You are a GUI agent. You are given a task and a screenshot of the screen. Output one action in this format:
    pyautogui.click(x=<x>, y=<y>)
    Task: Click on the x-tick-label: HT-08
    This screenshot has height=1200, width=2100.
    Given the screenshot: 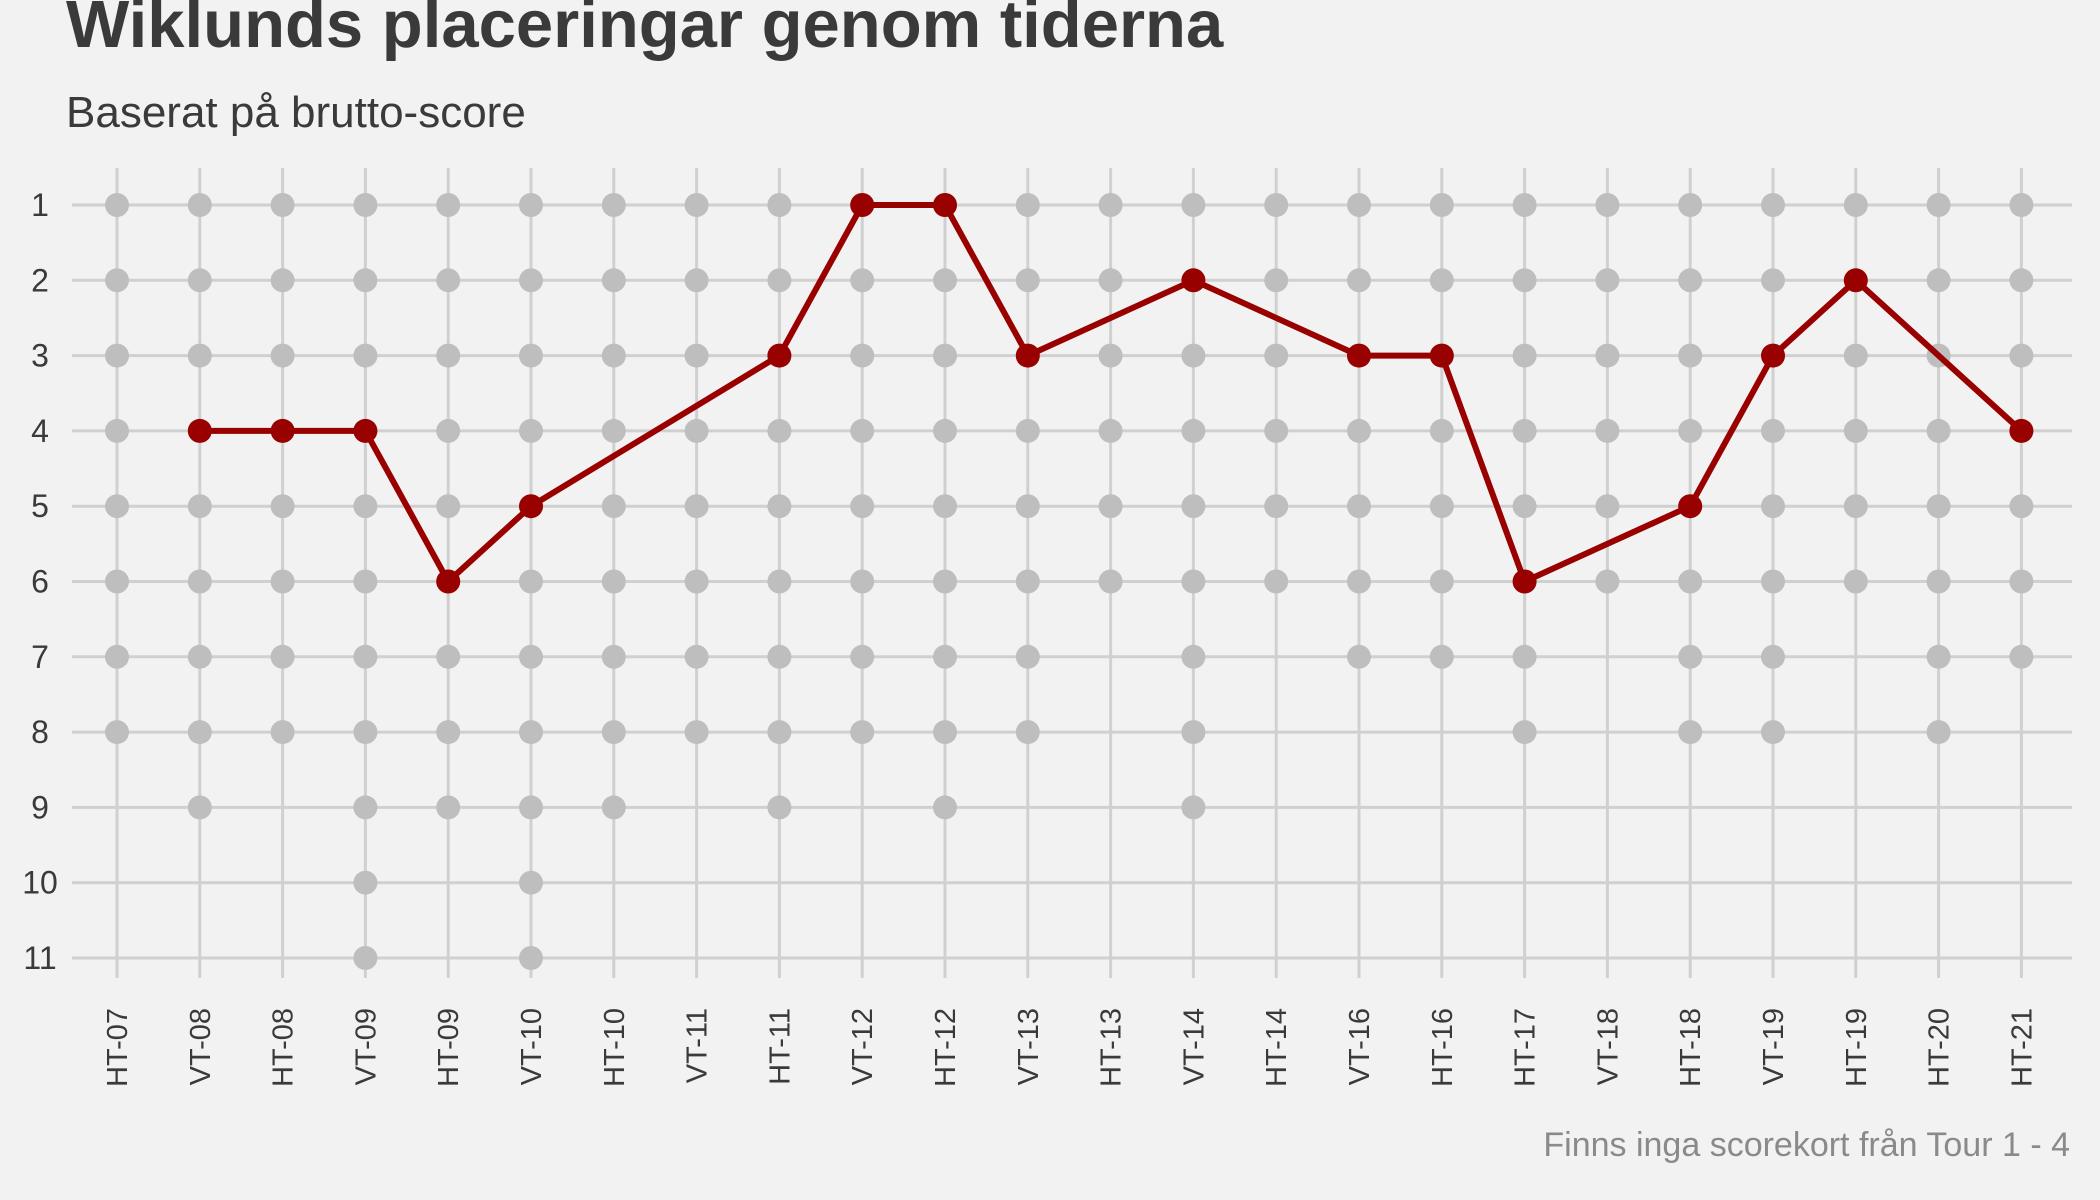 What is the action you would take?
    pyautogui.click(x=284, y=1047)
    